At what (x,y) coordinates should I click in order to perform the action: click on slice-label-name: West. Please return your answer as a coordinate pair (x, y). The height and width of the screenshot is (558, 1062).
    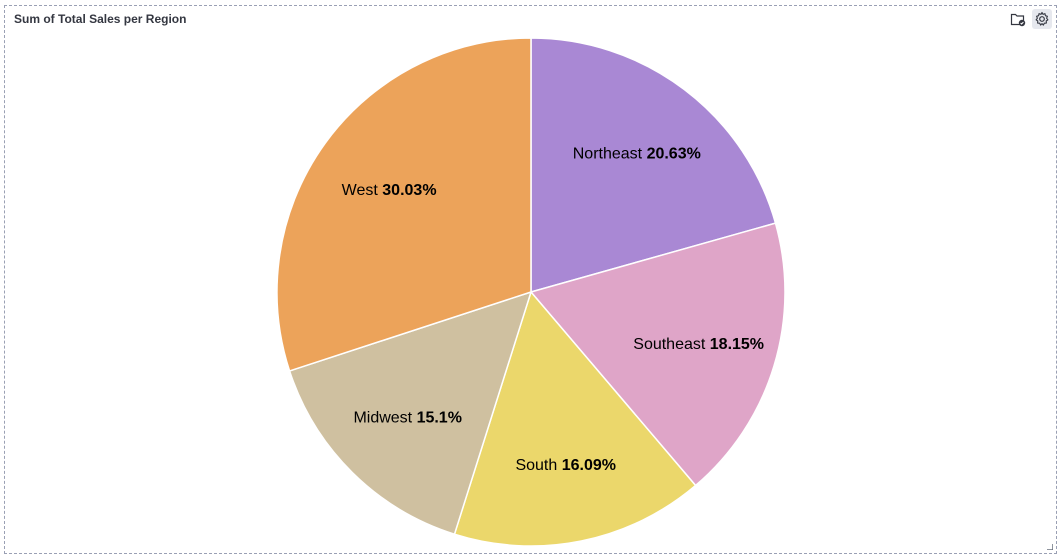
    Looking at the image, I should click on (362, 190).